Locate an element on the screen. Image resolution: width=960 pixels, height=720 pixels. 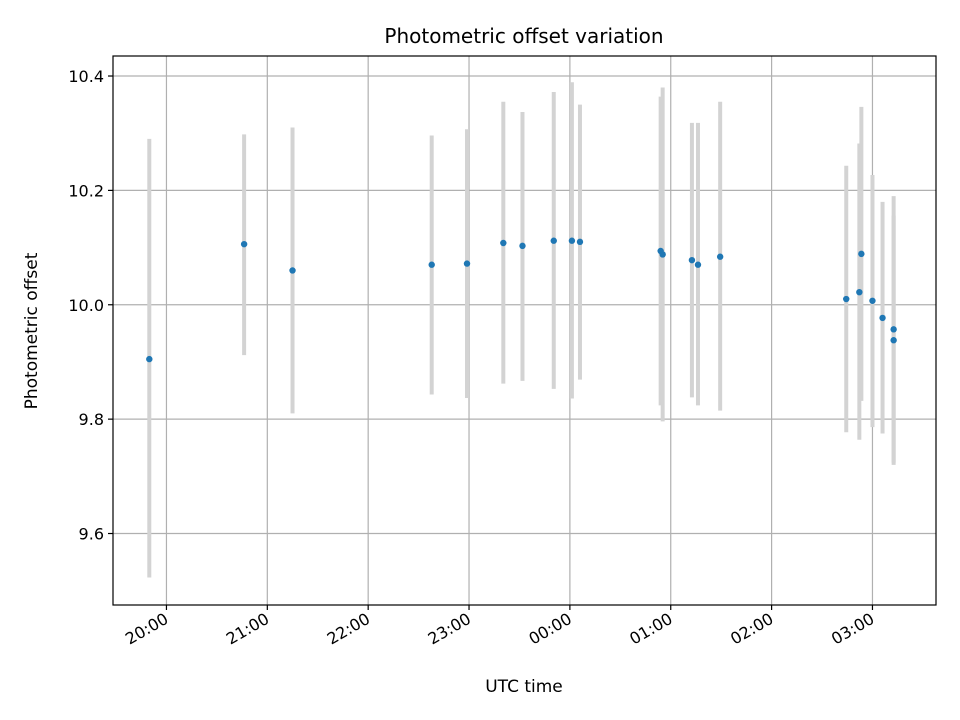
y-tick-label: 10.0 is located at coordinates (86, 305).